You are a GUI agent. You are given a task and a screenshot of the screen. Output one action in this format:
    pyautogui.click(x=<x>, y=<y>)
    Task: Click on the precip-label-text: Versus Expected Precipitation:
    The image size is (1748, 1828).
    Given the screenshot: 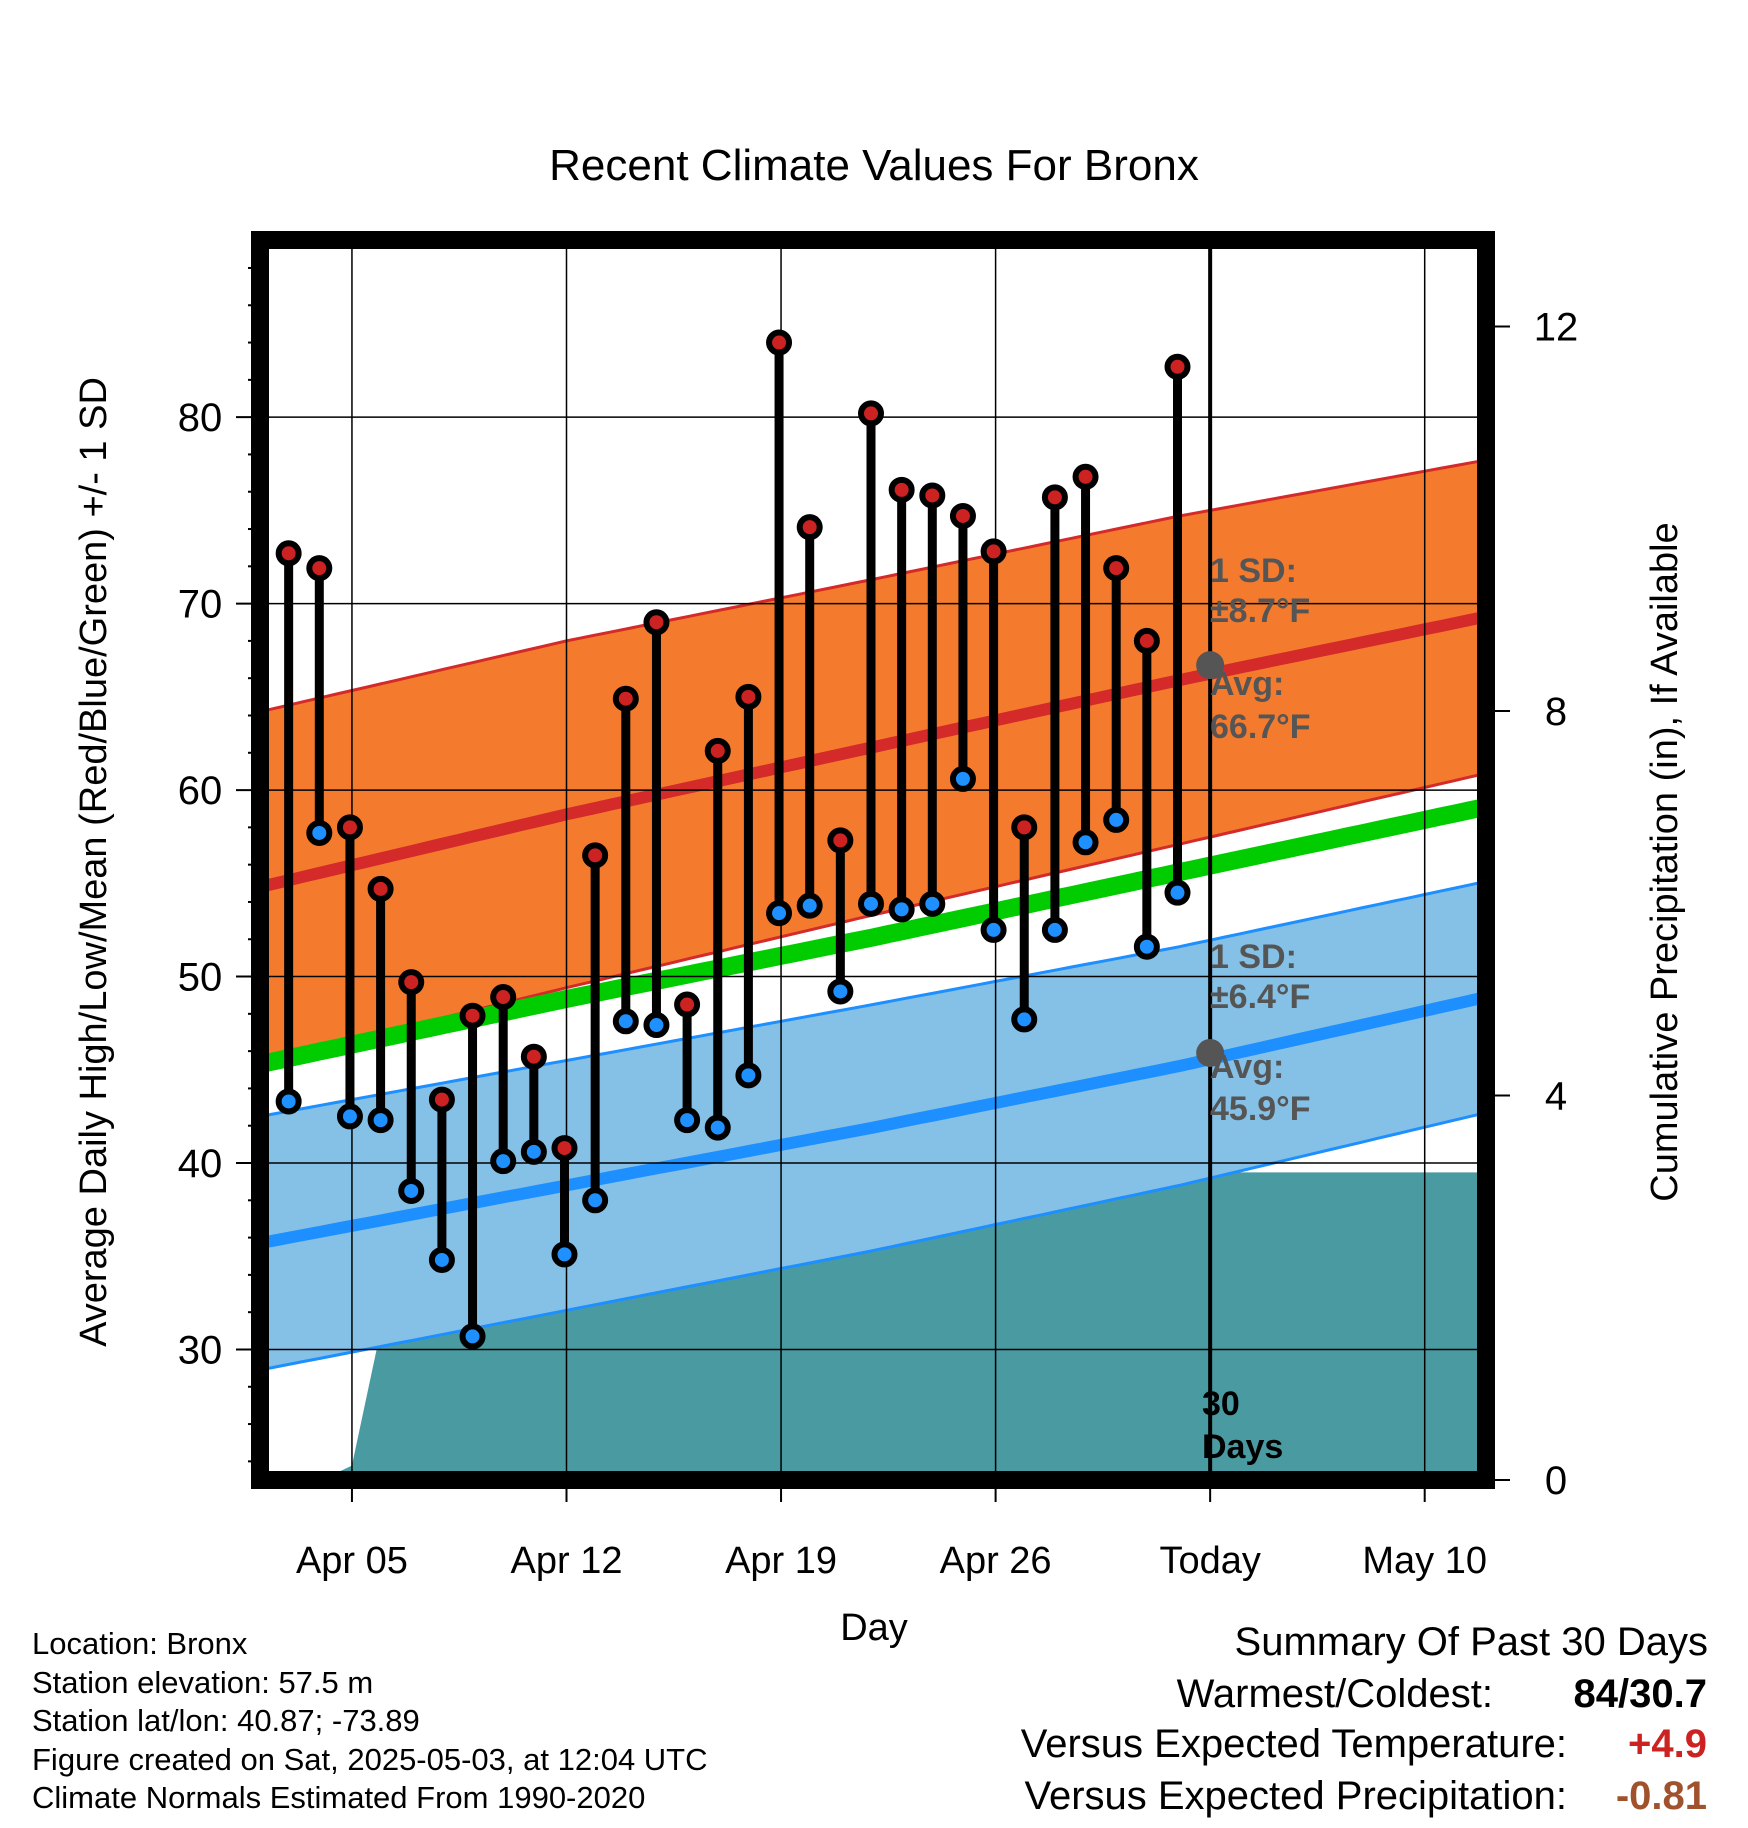 What is the action you would take?
    pyautogui.click(x=1295, y=1796)
    